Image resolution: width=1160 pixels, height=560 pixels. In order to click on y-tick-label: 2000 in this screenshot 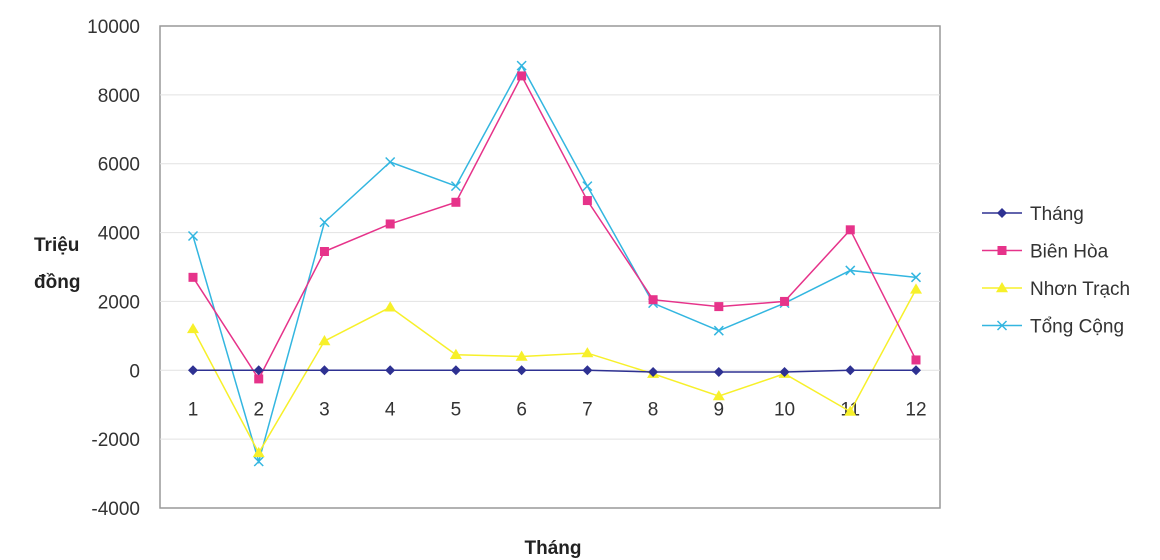, I will do `click(119, 302)`.